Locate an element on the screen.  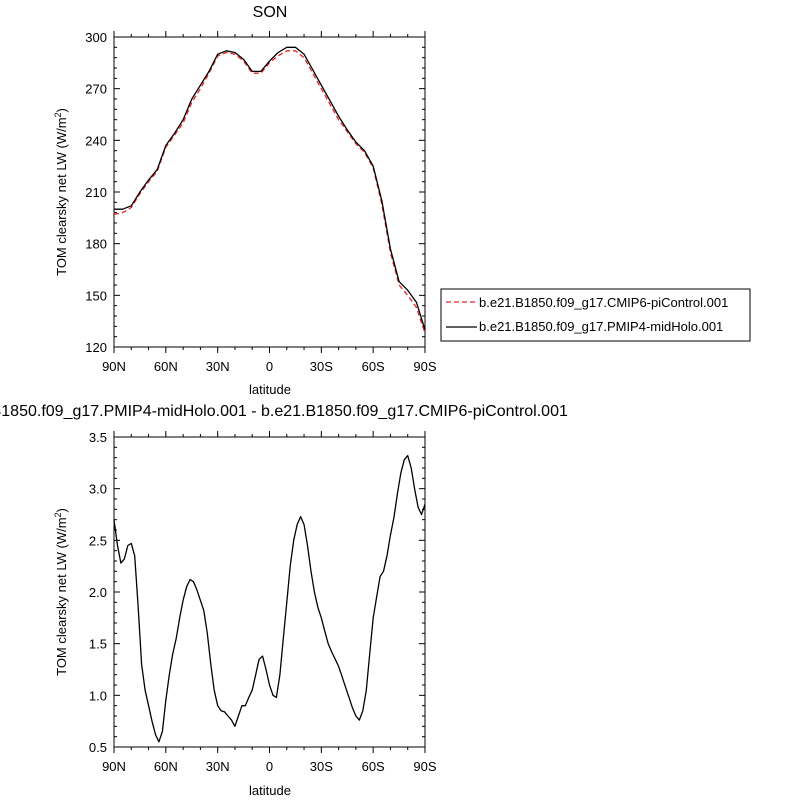
y-tick-label: 150 is located at coordinates (96, 295).